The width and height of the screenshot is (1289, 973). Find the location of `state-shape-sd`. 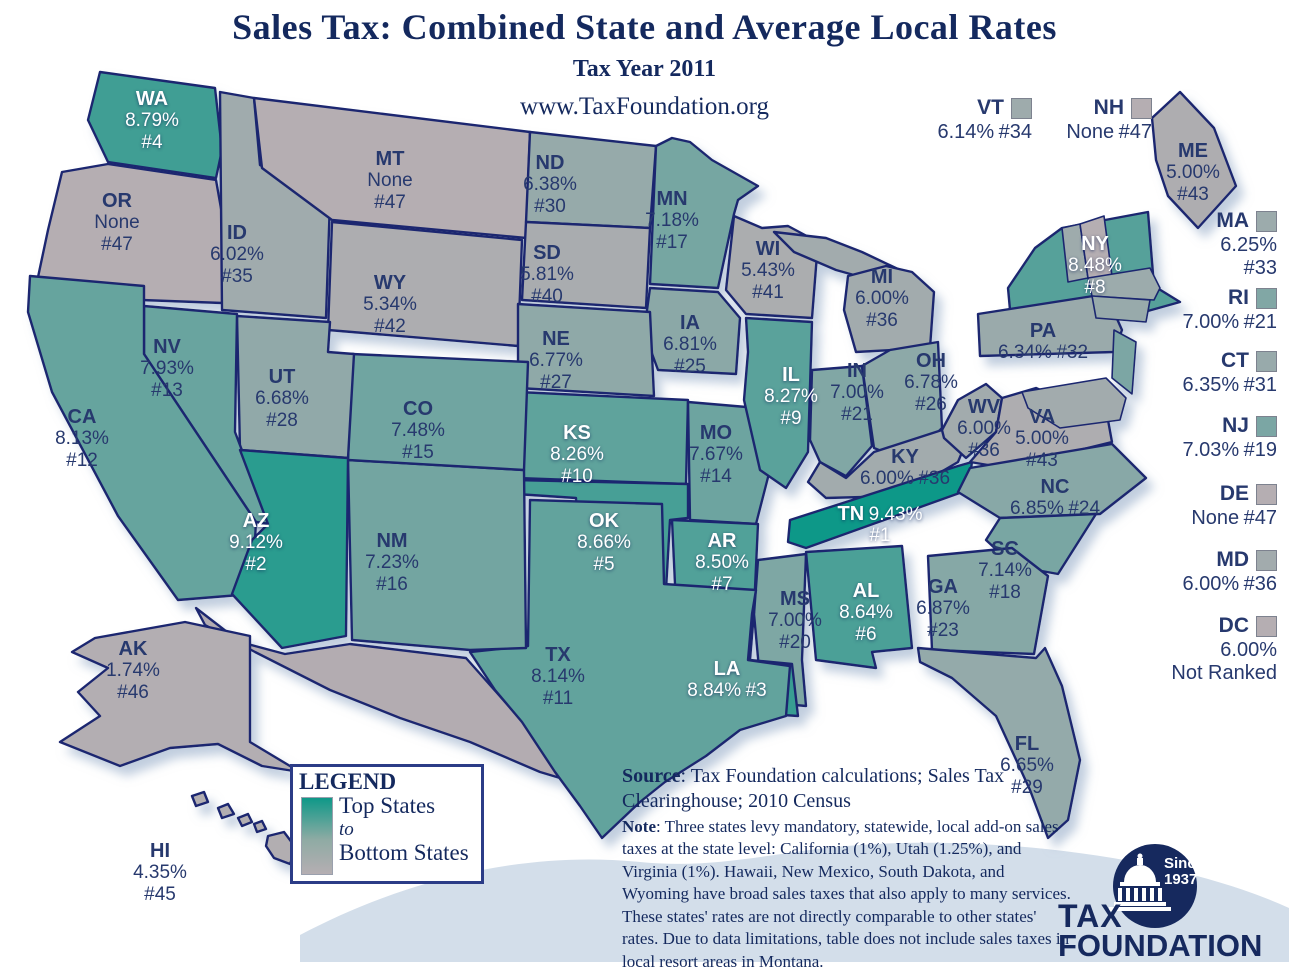

state-shape-sd is located at coordinates (586, 265).